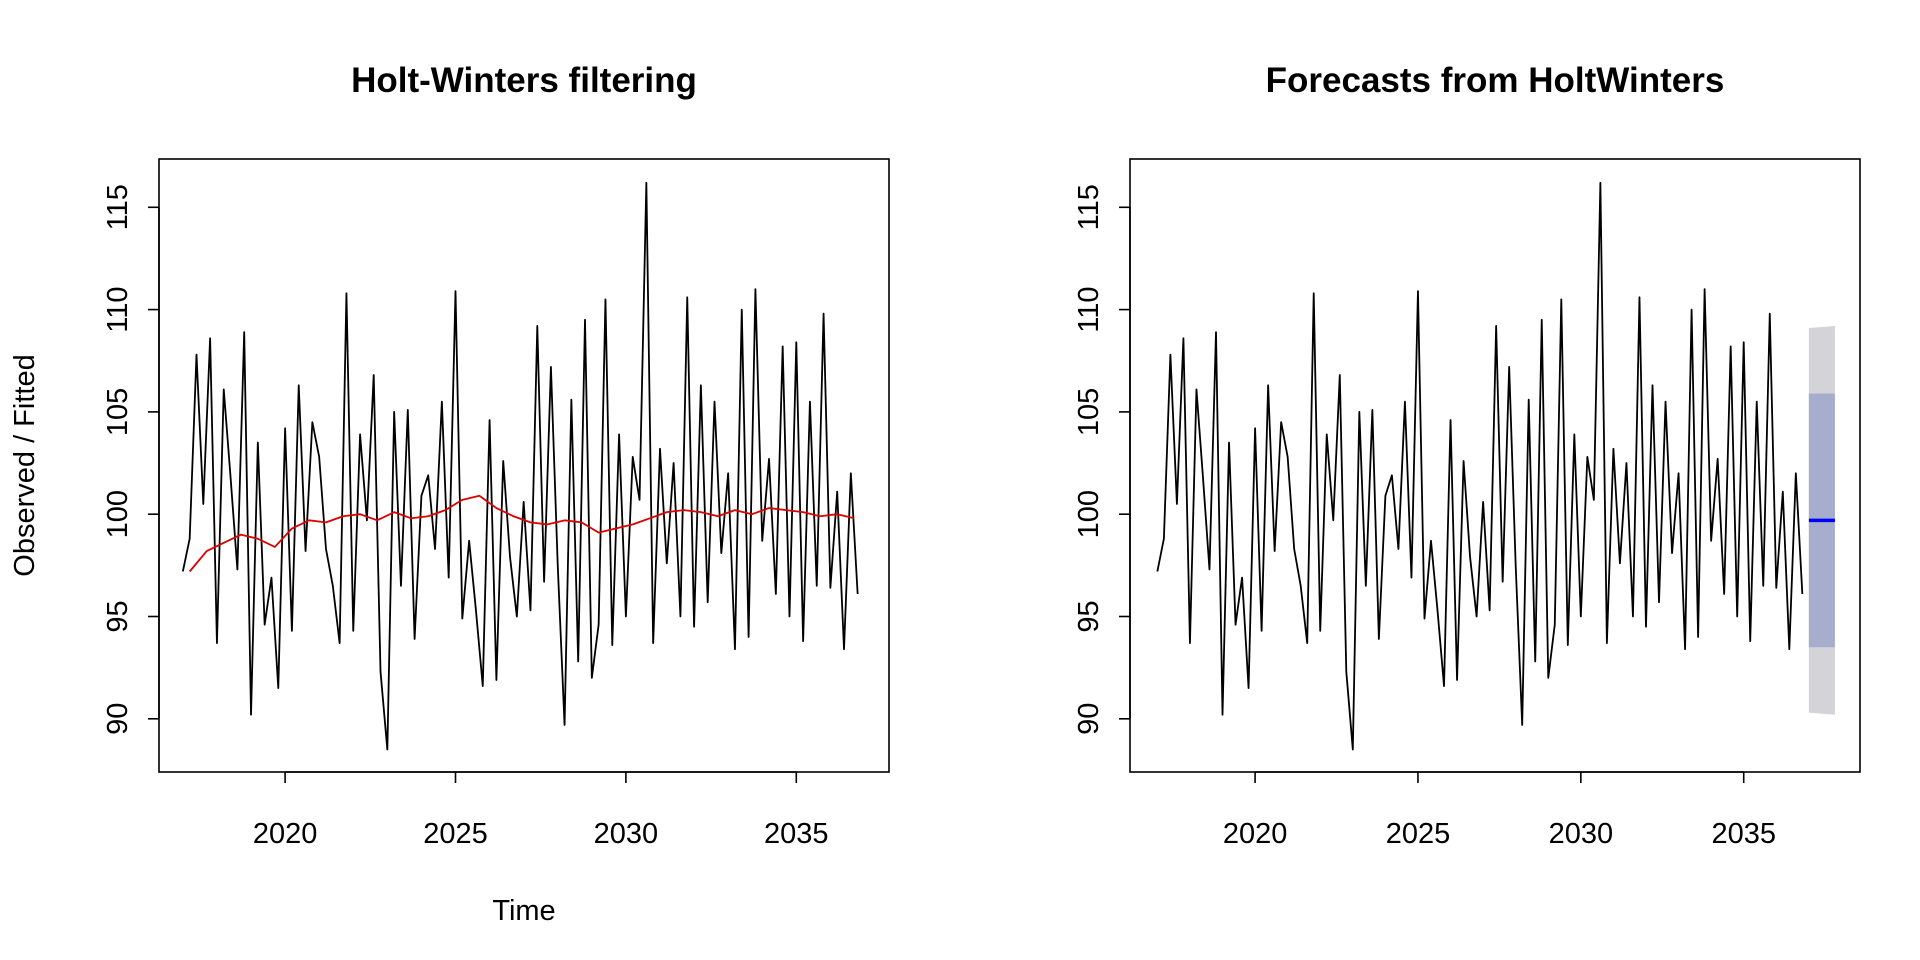 Image resolution: width=1920 pixels, height=960 pixels. Describe the element at coordinates (25, 465) in the screenshot. I see `y-axis-label: Observed / Fitted` at that location.